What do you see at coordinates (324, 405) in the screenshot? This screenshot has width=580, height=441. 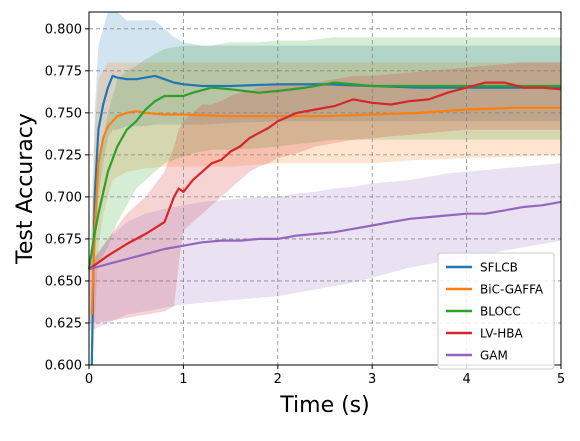 I see `x-axis-title: Time (s)` at bounding box center [324, 405].